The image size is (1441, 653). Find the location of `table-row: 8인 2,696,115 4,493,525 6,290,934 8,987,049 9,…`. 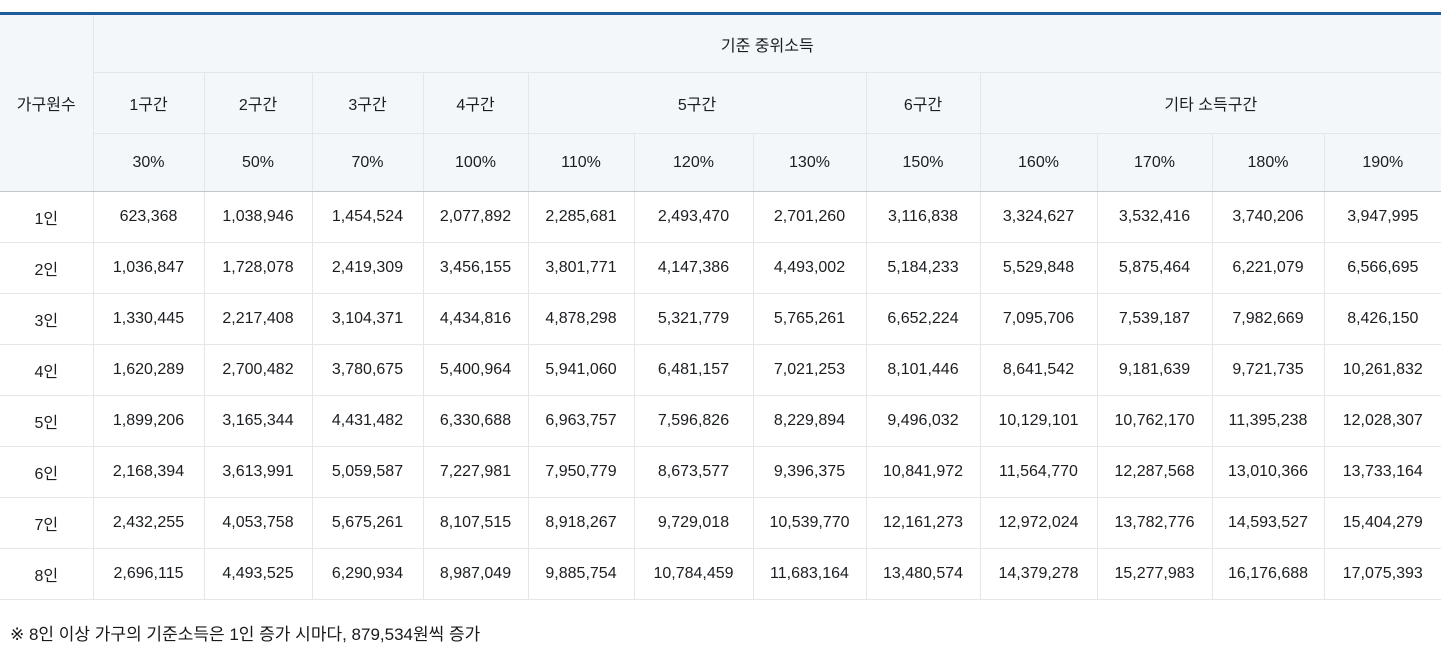

table-row: 8인 2,696,115 4,493,525 6,290,934 8,987,049 9,… is located at coordinates (720, 574).